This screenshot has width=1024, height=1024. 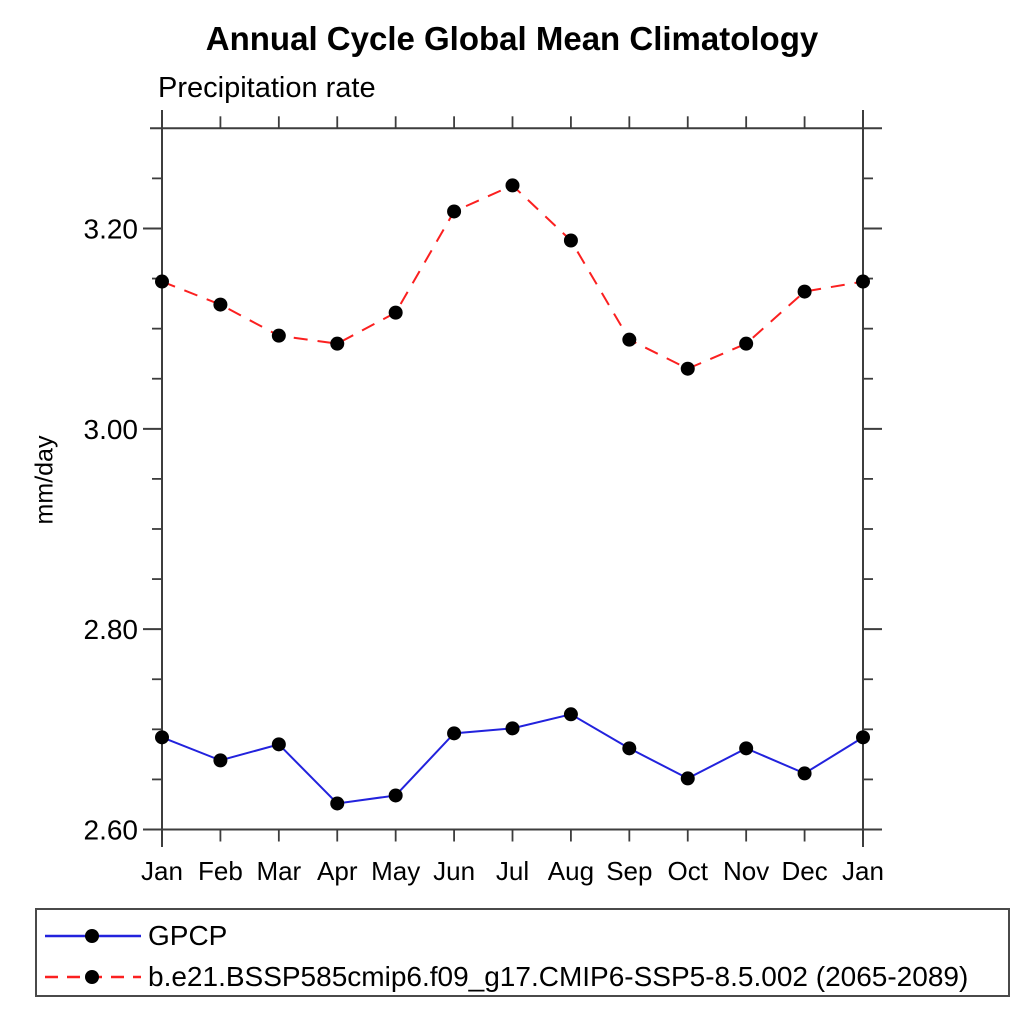 What do you see at coordinates (629, 871) in the screenshot?
I see `x-tick-label: Sep` at bounding box center [629, 871].